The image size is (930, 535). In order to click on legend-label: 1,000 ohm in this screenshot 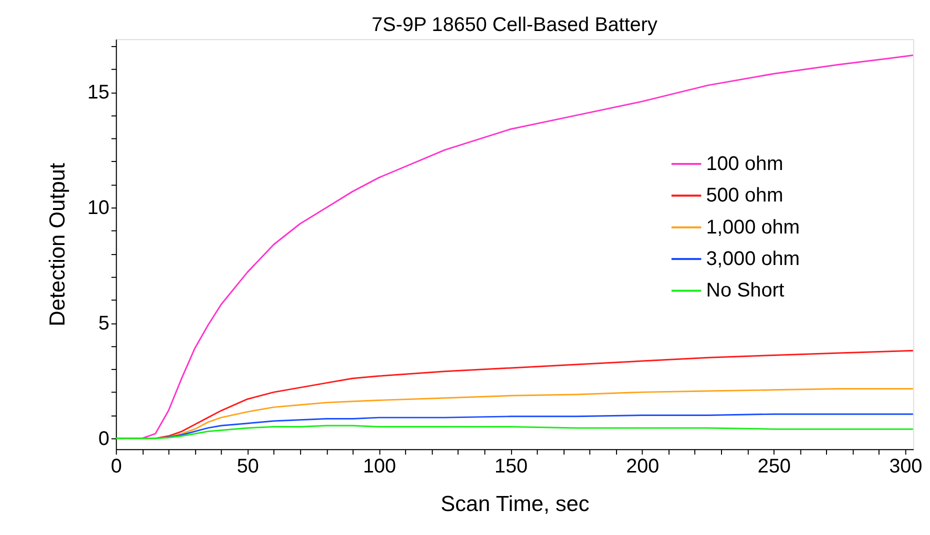, I will do `click(753, 227)`.